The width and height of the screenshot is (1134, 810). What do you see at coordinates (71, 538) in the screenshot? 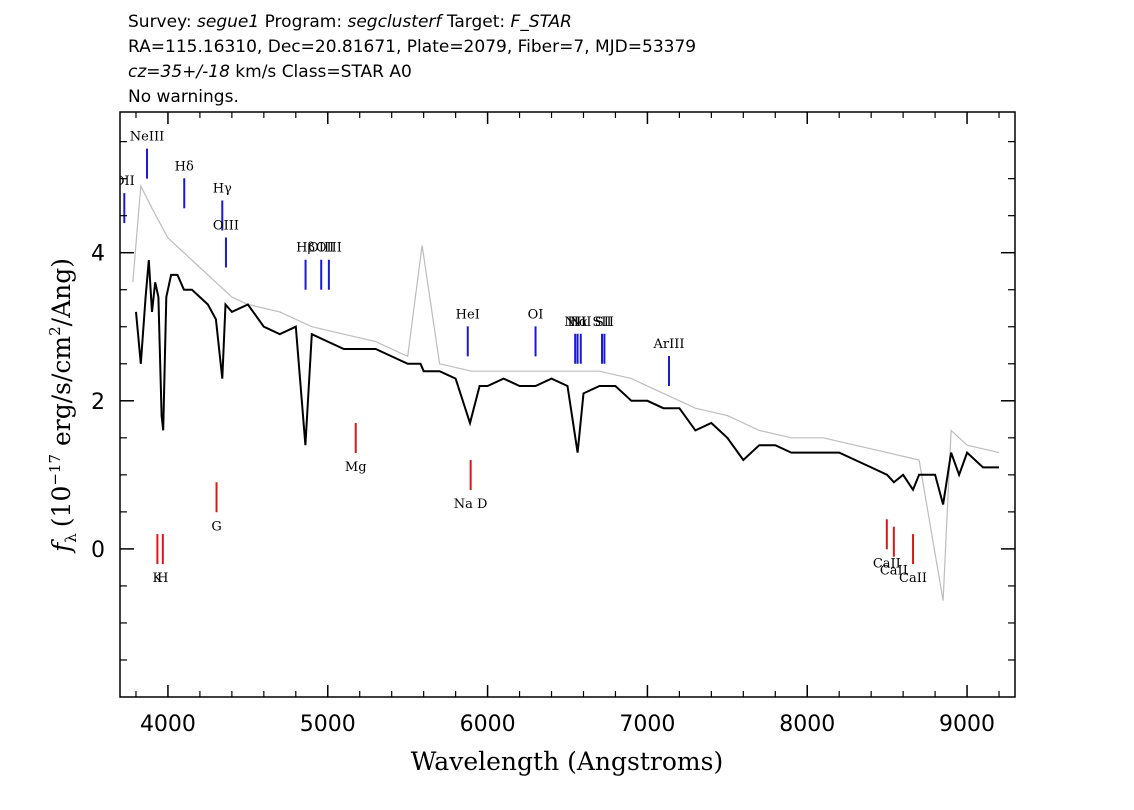
I see `y-axis-subscript: λ` at bounding box center [71, 538].